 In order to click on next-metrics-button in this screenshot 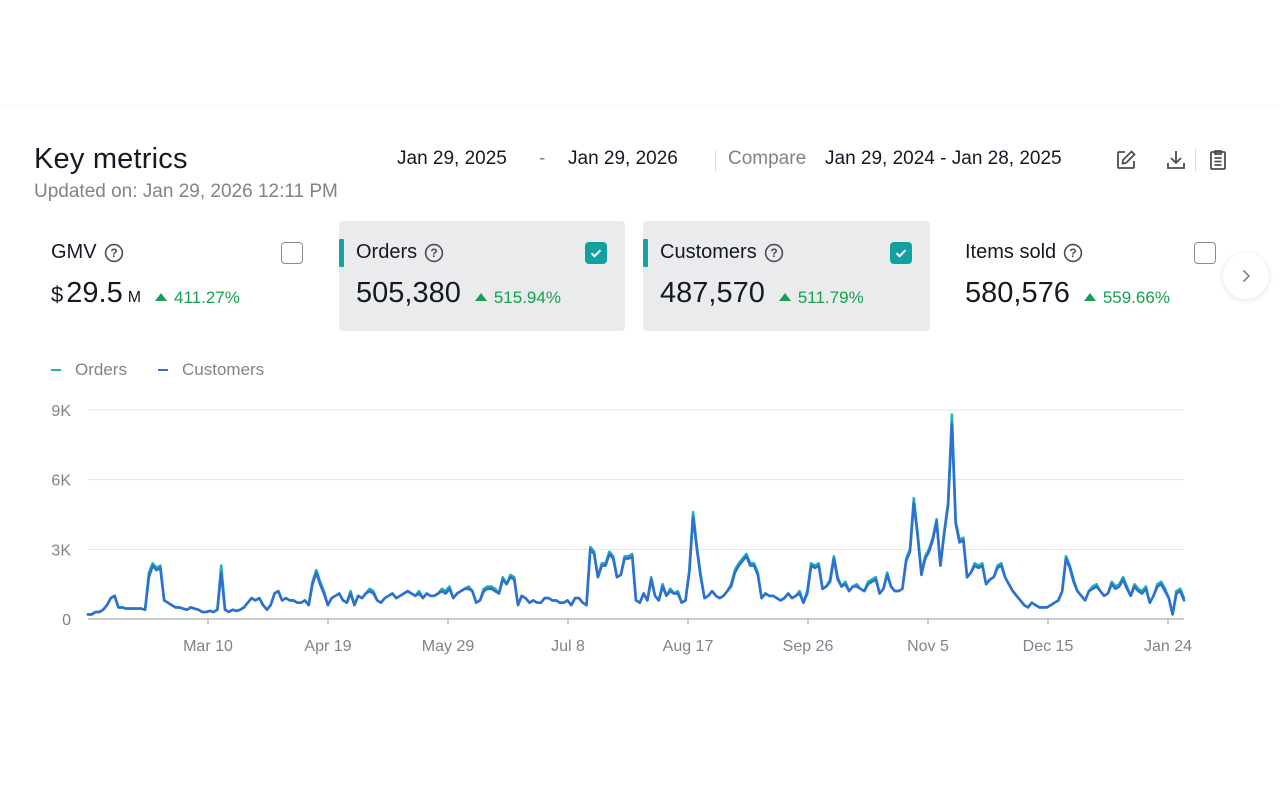, I will do `click(1246, 276)`.